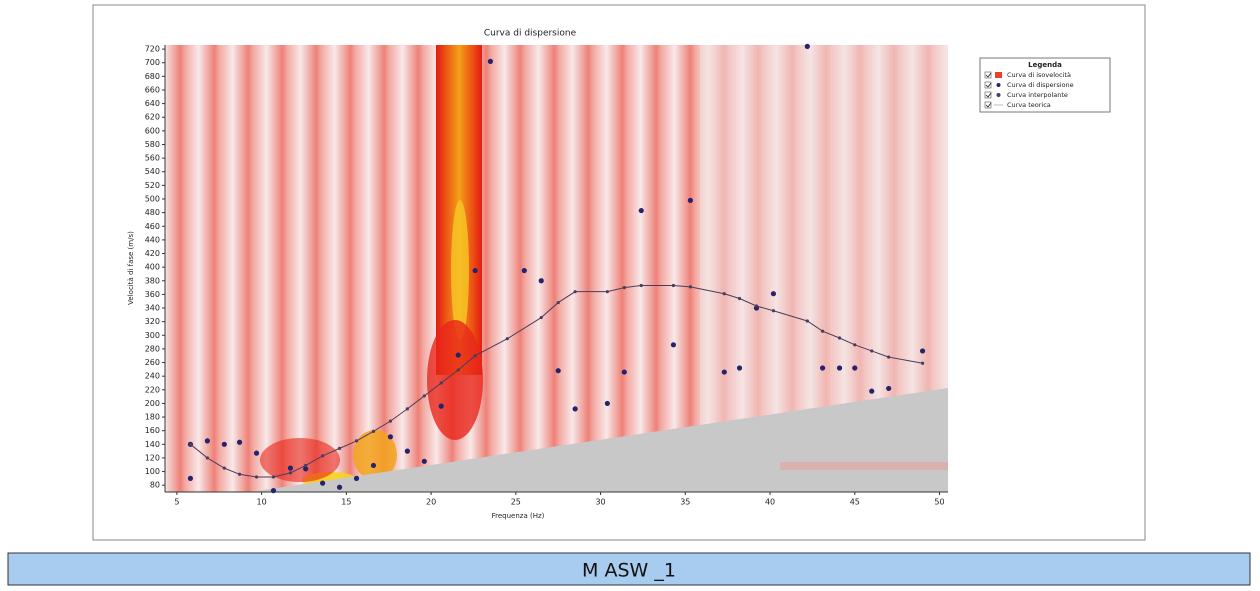 The height and width of the screenshot is (591, 1260). Describe the element at coordinates (152, 444) in the screenshot. I see `y-tick-label: 140` at that location.